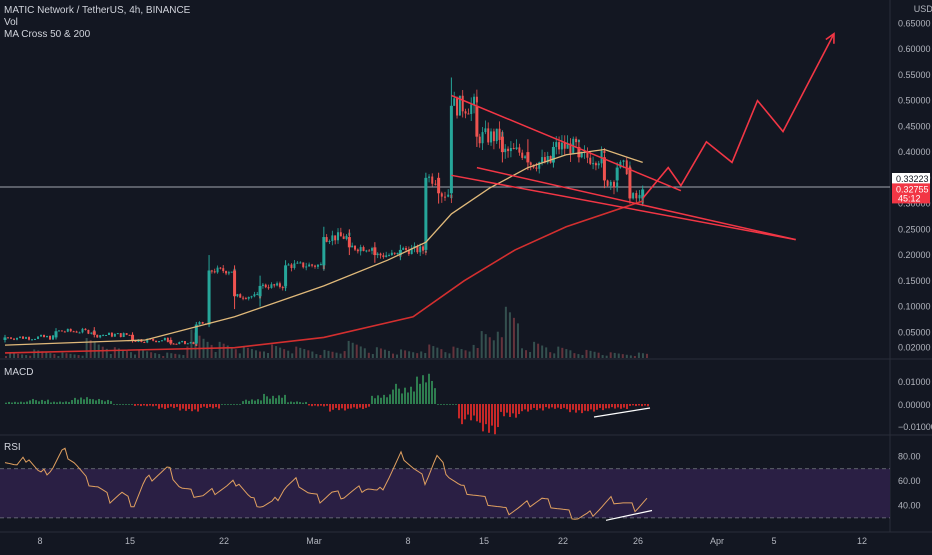  What do you see at coordinates (638, 541) in the screenshot?
I see `date-tick-label: 26` at bounding box center [638, 541].